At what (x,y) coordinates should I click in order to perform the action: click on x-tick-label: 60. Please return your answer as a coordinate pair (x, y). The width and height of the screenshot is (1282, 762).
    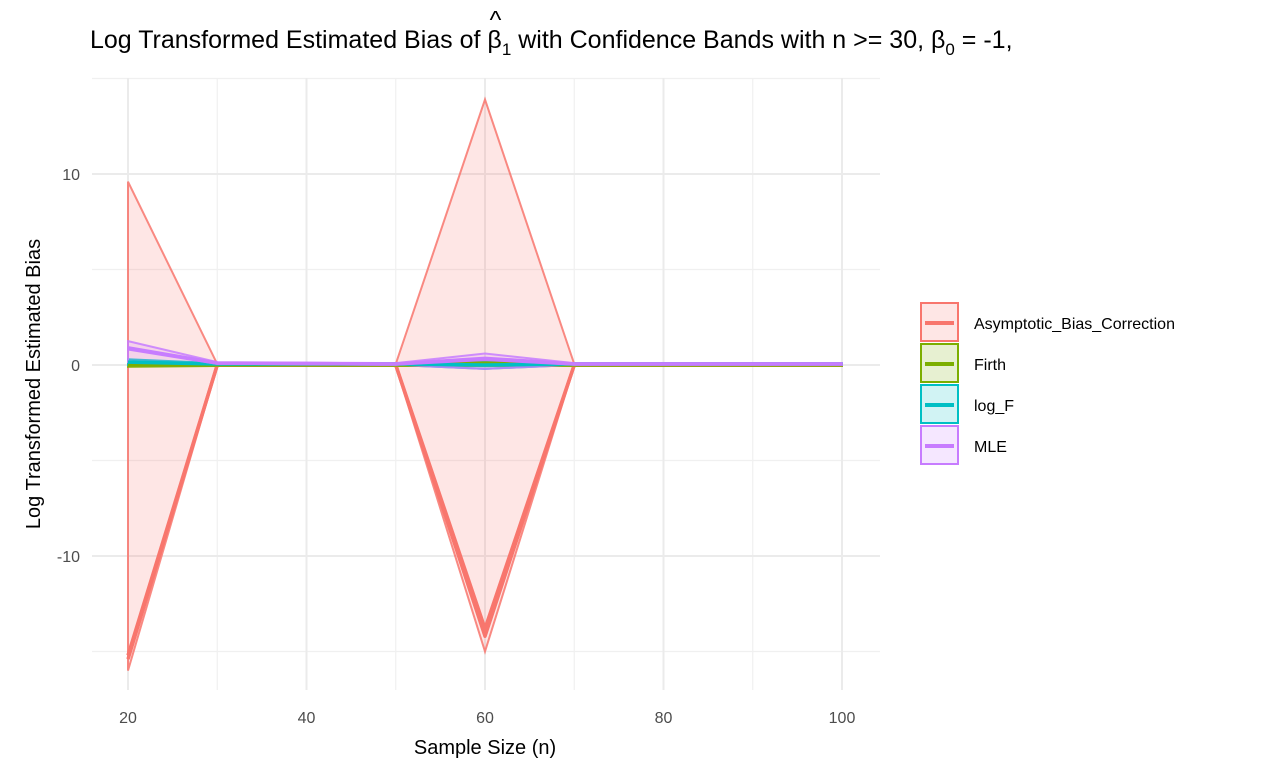
    Looking at the image, I should click on (485, 718).